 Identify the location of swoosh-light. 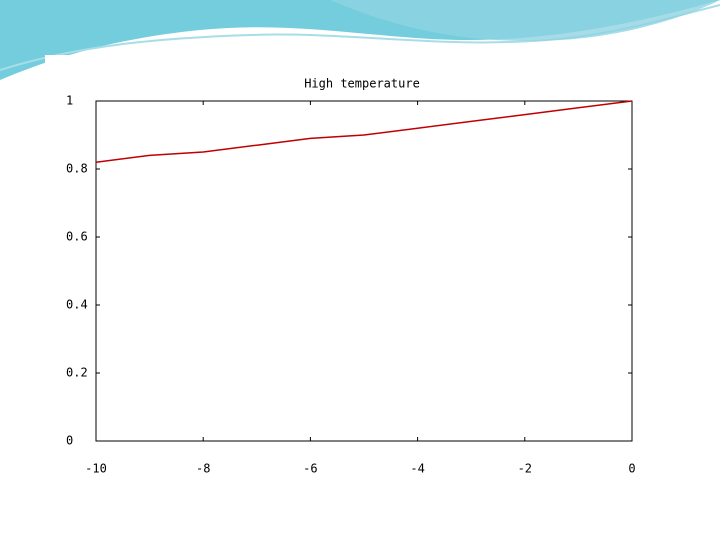
(525, 20).